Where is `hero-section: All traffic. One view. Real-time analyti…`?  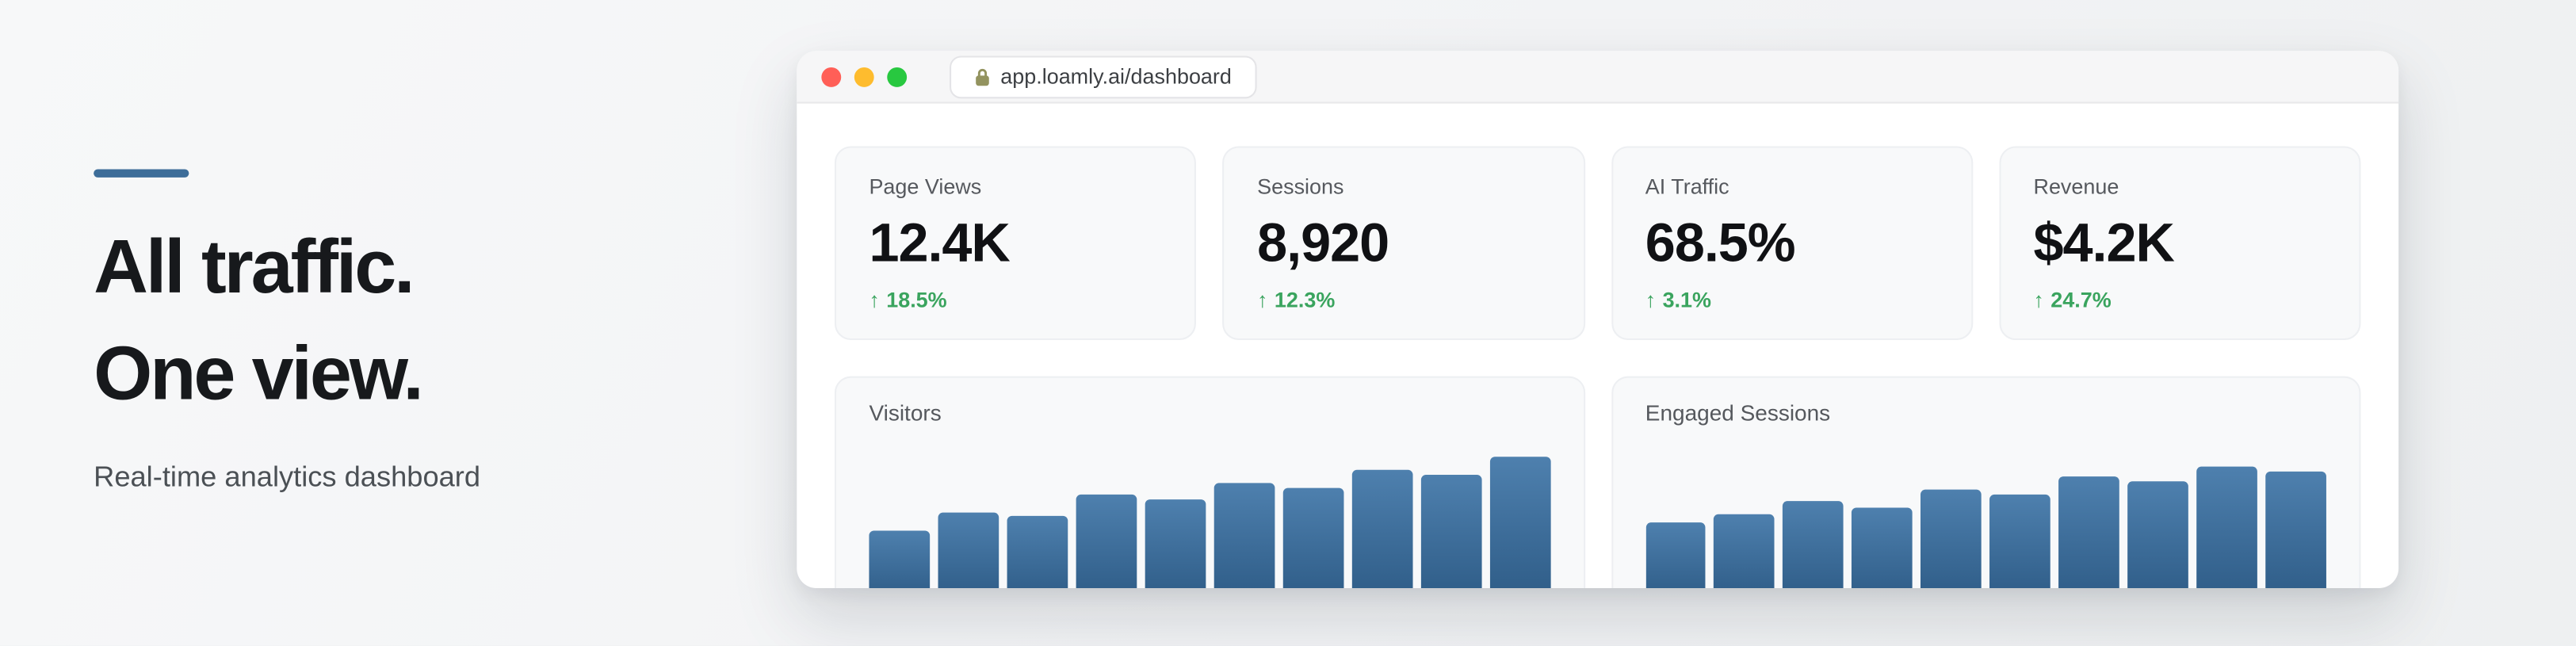
hero-section: All traffic. One view. Real-time analyti… is located at coordinates (287, 331).